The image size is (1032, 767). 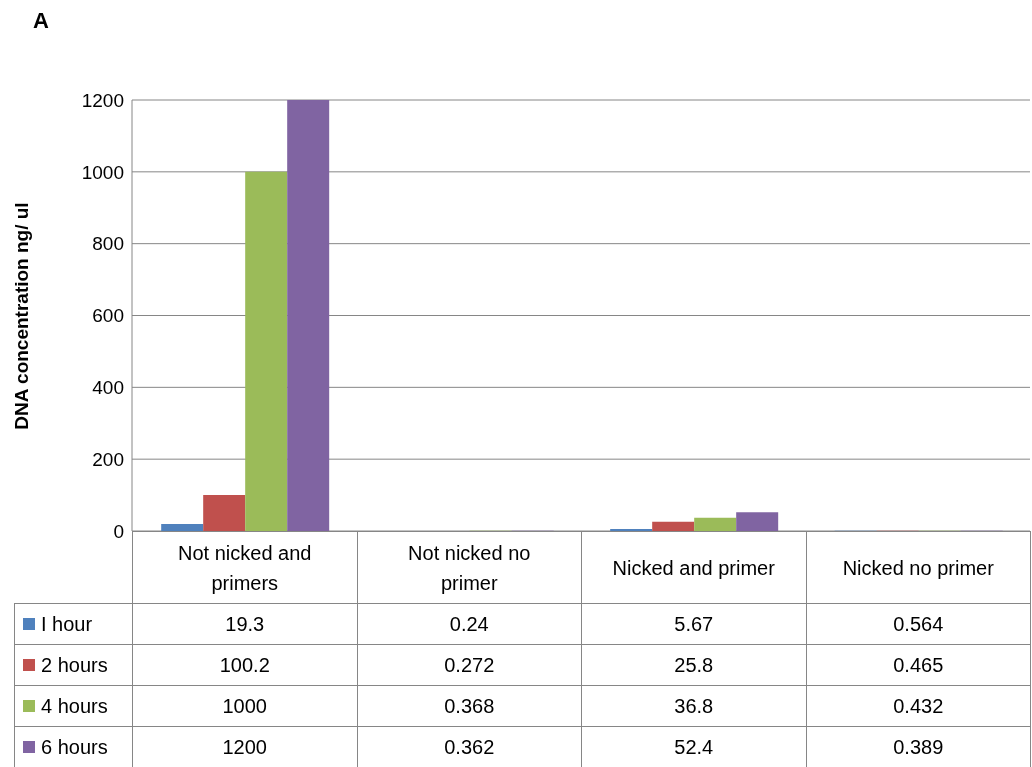 I want to click on data-label: 0.564, so click(x=918, y=624).